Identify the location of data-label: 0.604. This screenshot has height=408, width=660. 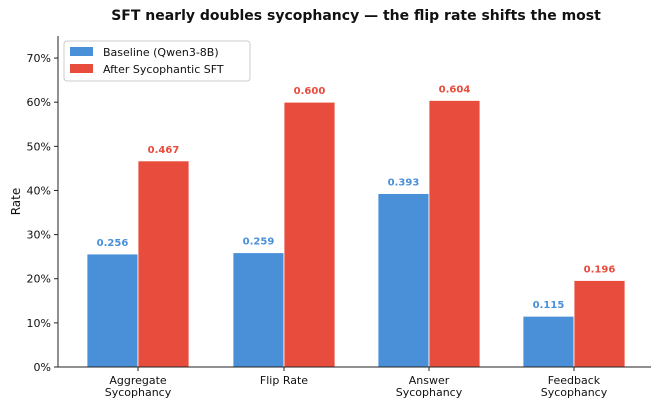
(455, 89).